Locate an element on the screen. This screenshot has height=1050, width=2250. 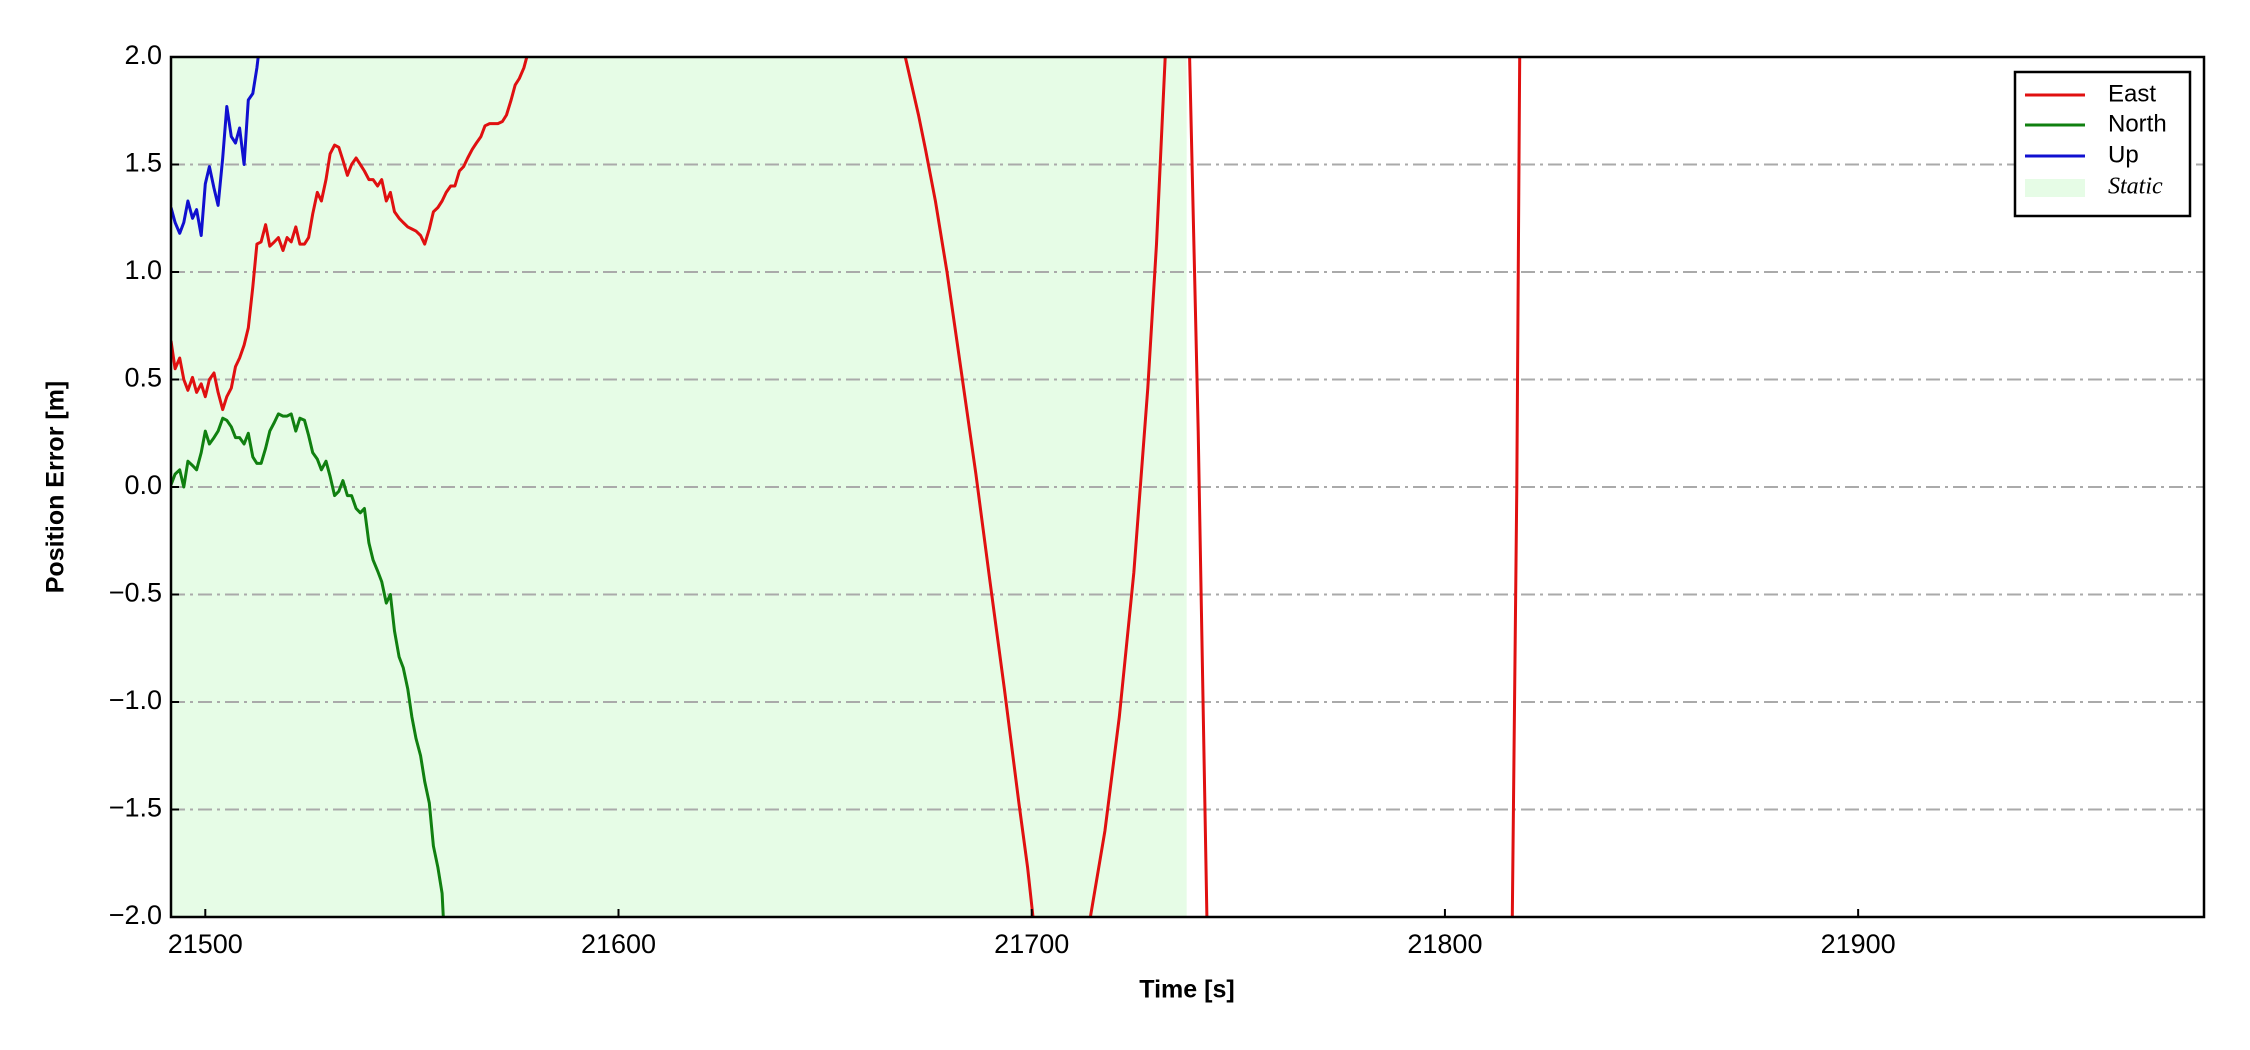
y-tick-label: −0.5 is located at coordinates (135, 593).